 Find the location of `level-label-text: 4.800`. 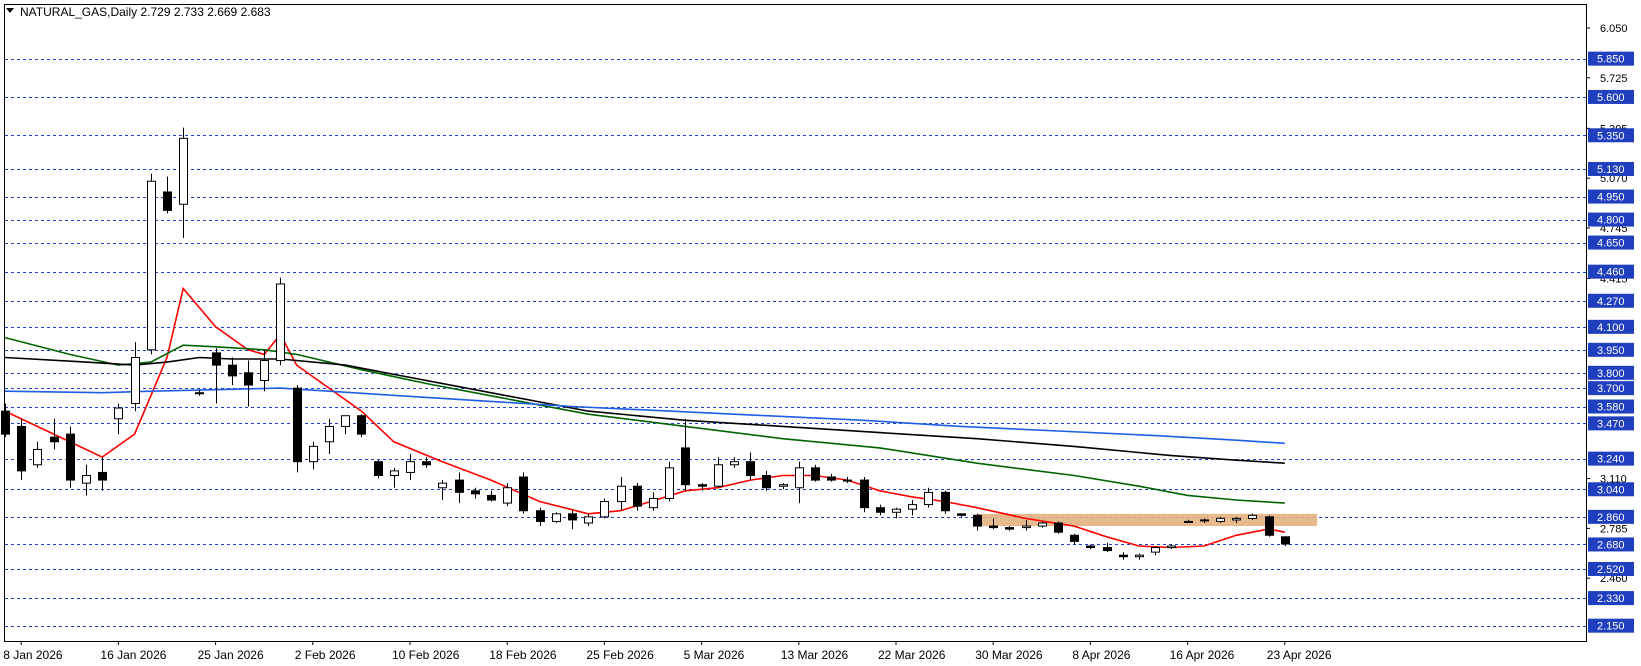

level-label-text: 4.800 is located at coordinates (1611, 221).